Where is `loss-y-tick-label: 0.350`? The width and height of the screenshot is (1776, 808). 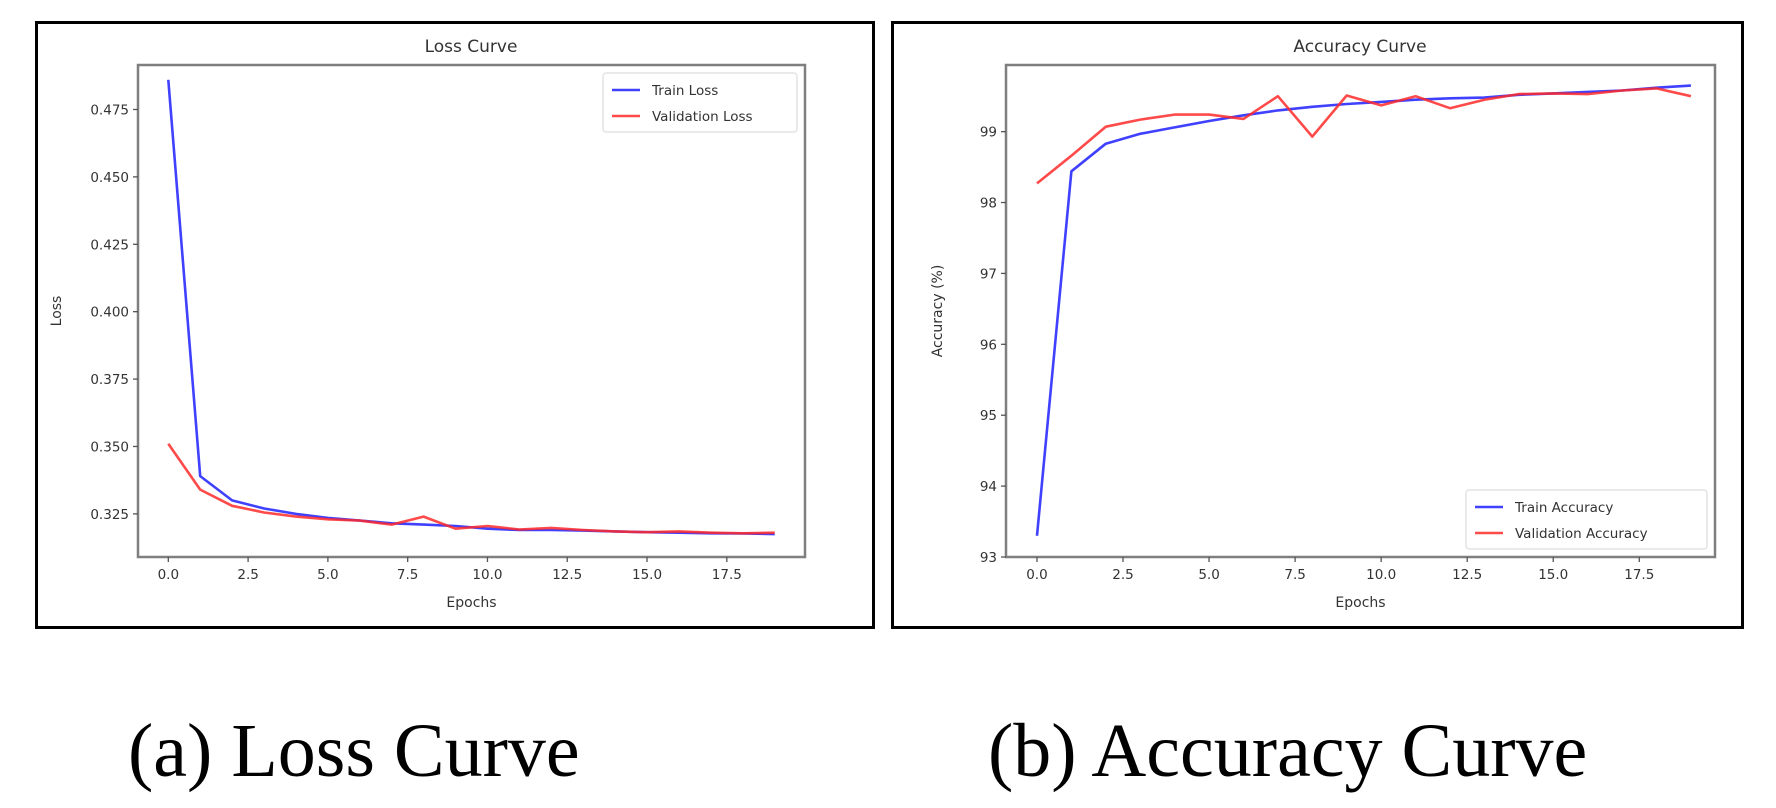 loss-y-tick-label: 0.350 is located at coordinates (109, 447).